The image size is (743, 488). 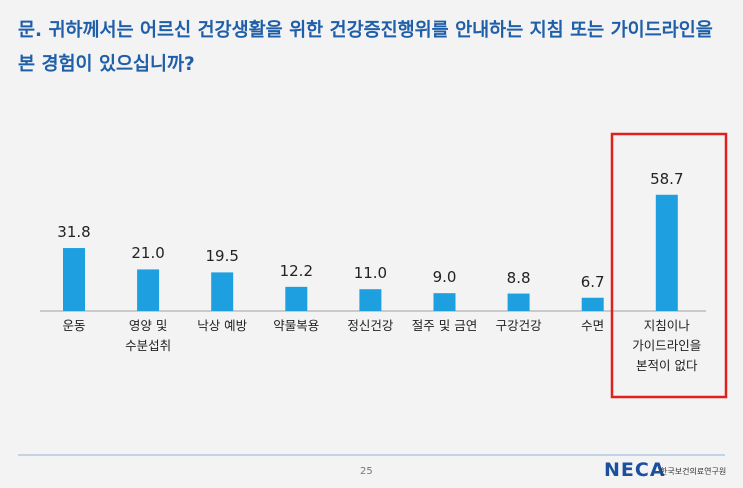 What do you see at coordinates (74, 325) in the screenshot?
I see `x-tick-label: 운동` at bounding box center [74, 325].